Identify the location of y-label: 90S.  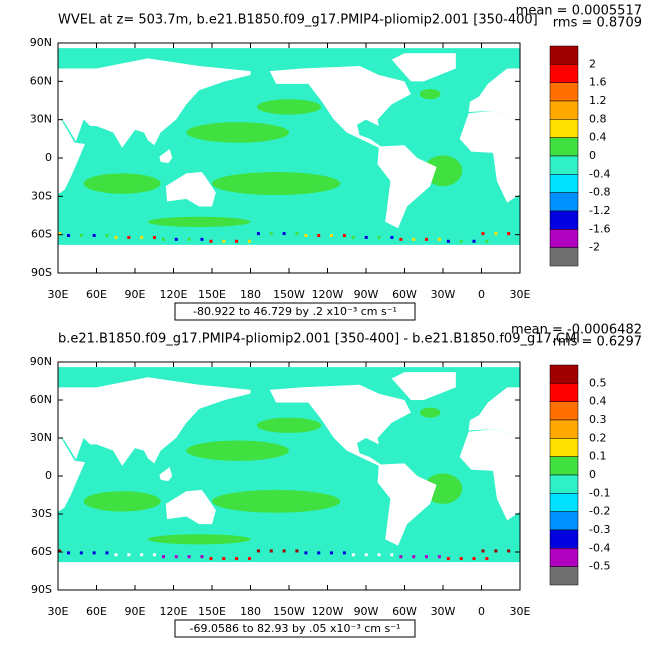
(41, 589).